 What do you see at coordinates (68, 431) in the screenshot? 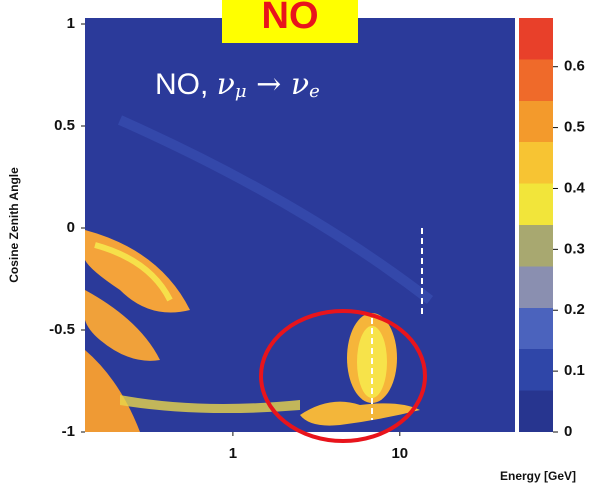
I see `y-tick-label: -1` at bounding box center [68, 431].